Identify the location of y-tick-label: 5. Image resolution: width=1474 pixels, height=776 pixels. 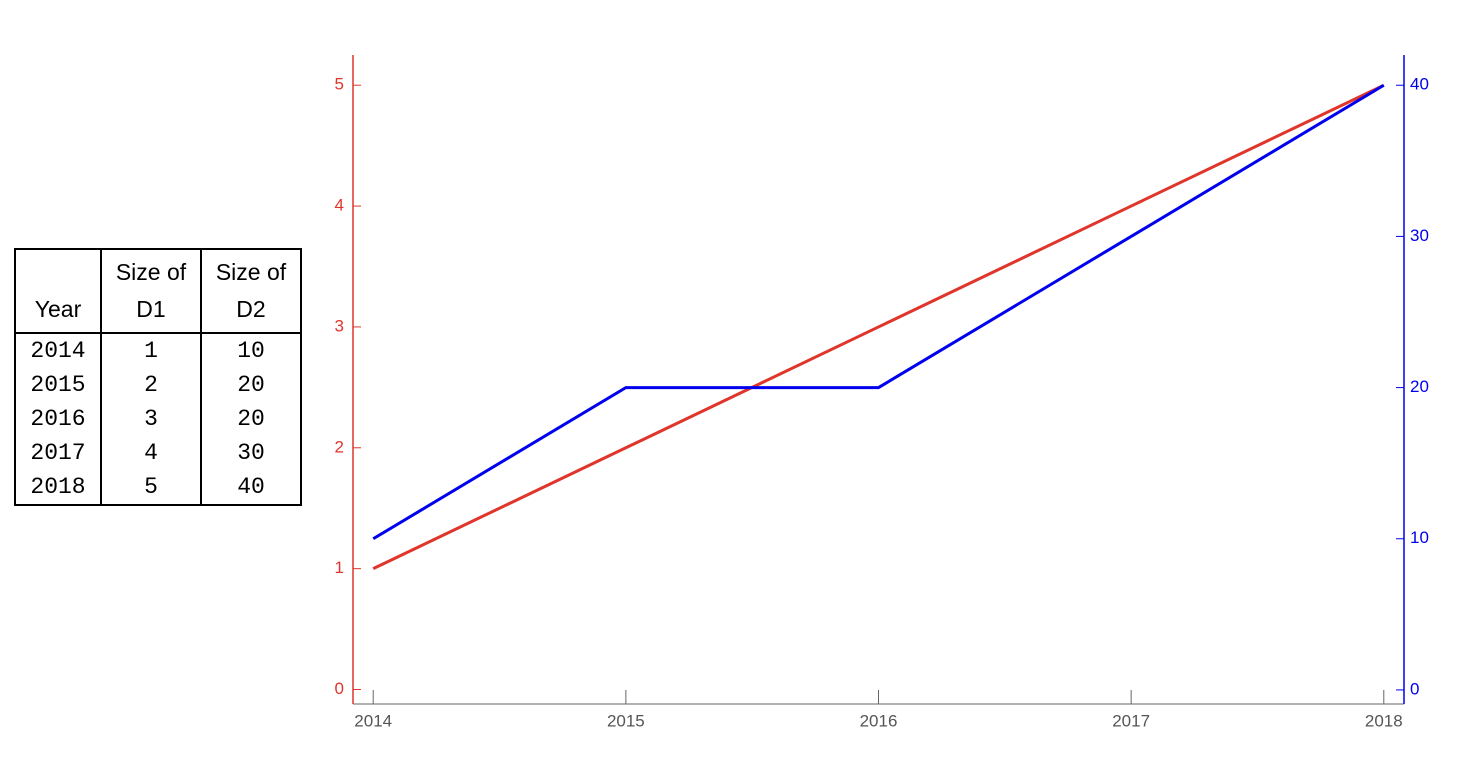
(339, 84).